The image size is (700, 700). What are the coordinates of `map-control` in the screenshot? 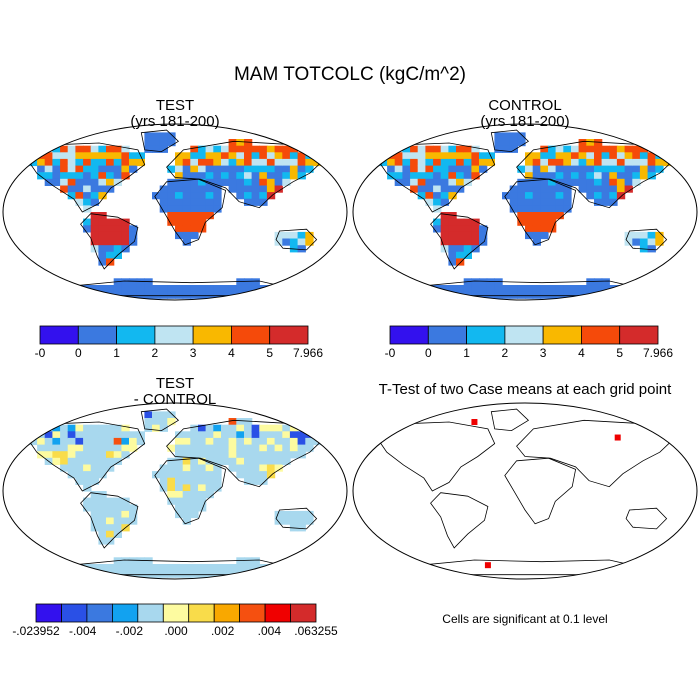 It's located at (525, 212).